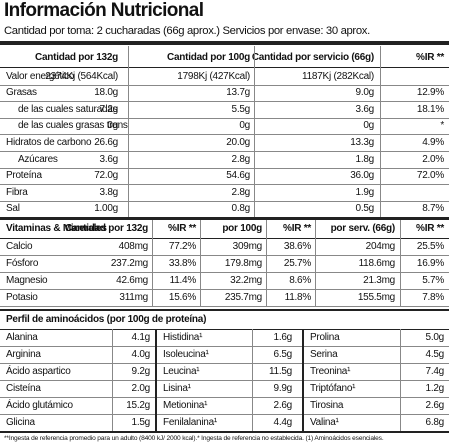  Describe the element at coordinates (132, 281) in the screenshot. I see `mineral-value: 42.6mg` at that location.